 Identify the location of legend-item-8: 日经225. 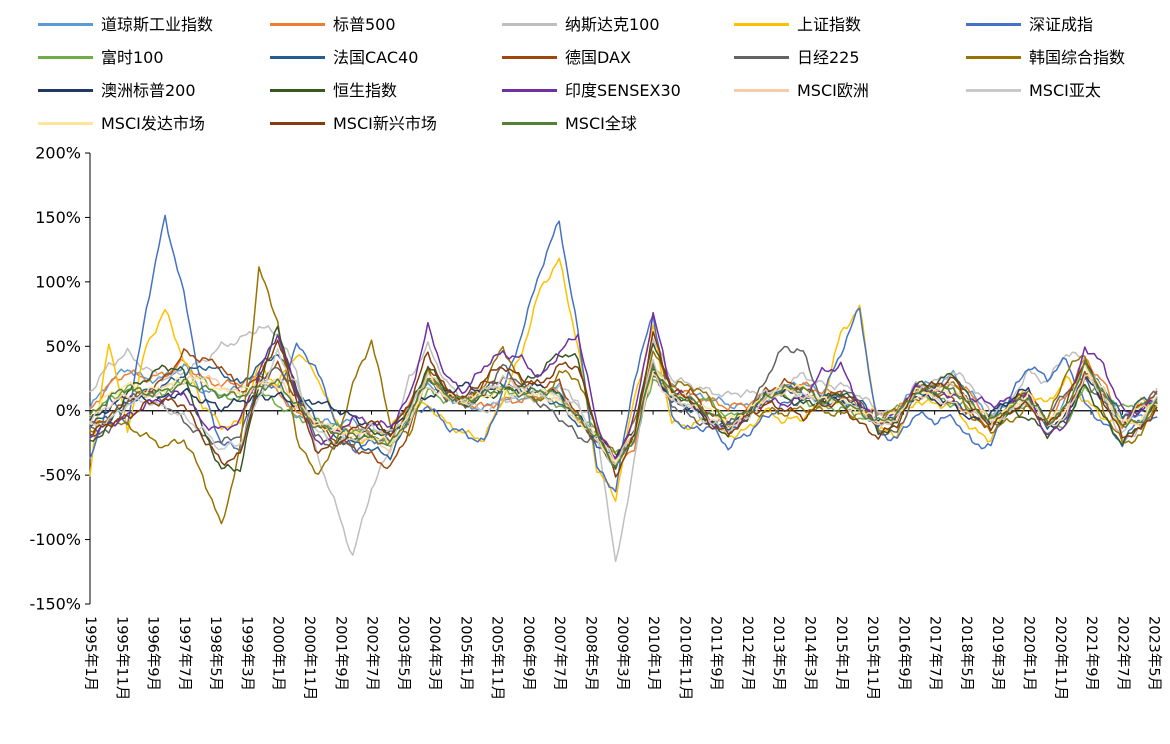
(850, 57).